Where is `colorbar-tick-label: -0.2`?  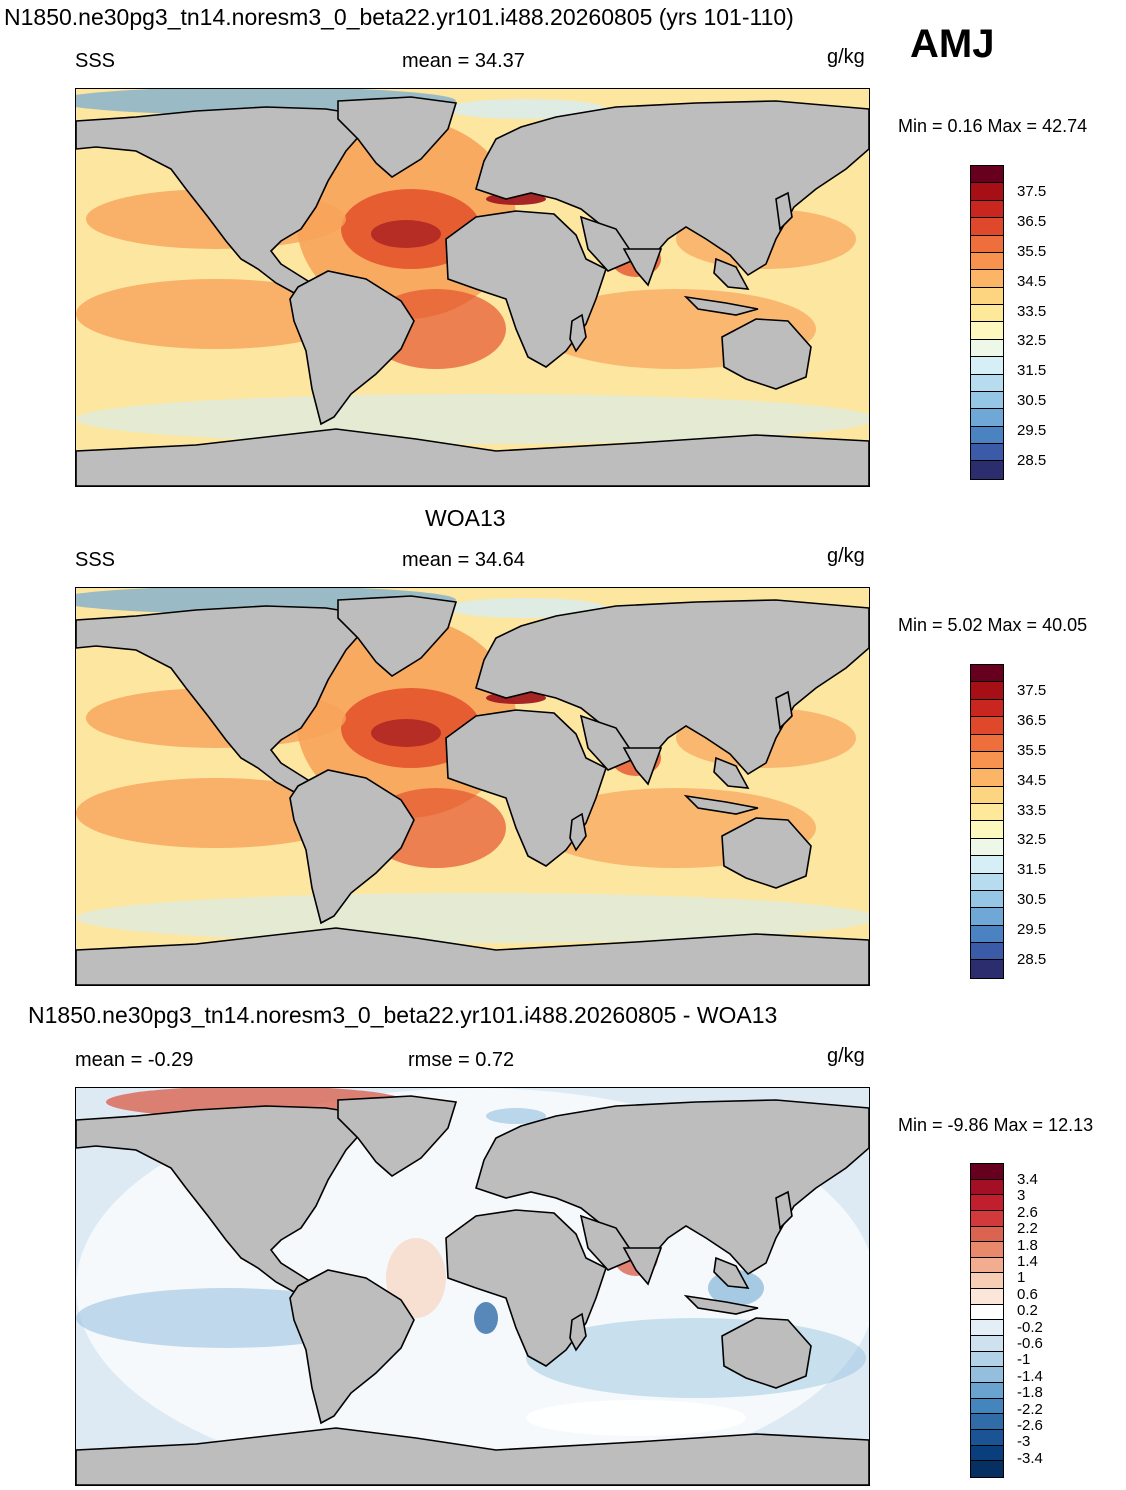
colorbar-tick-label: -0.2 is located at coordinates (1030, 1327).